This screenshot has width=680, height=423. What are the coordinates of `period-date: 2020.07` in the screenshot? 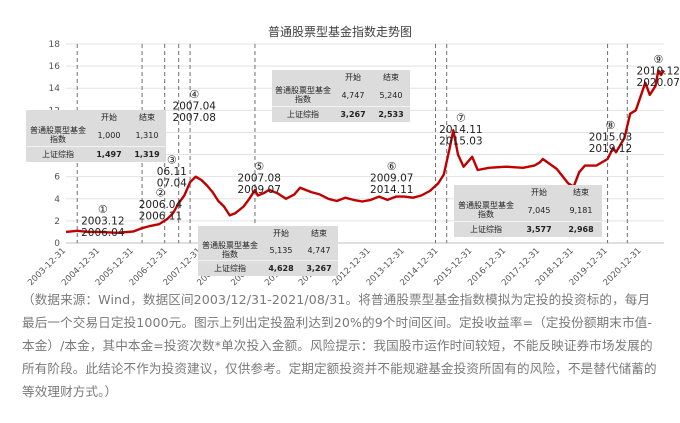 It's located at (658, 83).